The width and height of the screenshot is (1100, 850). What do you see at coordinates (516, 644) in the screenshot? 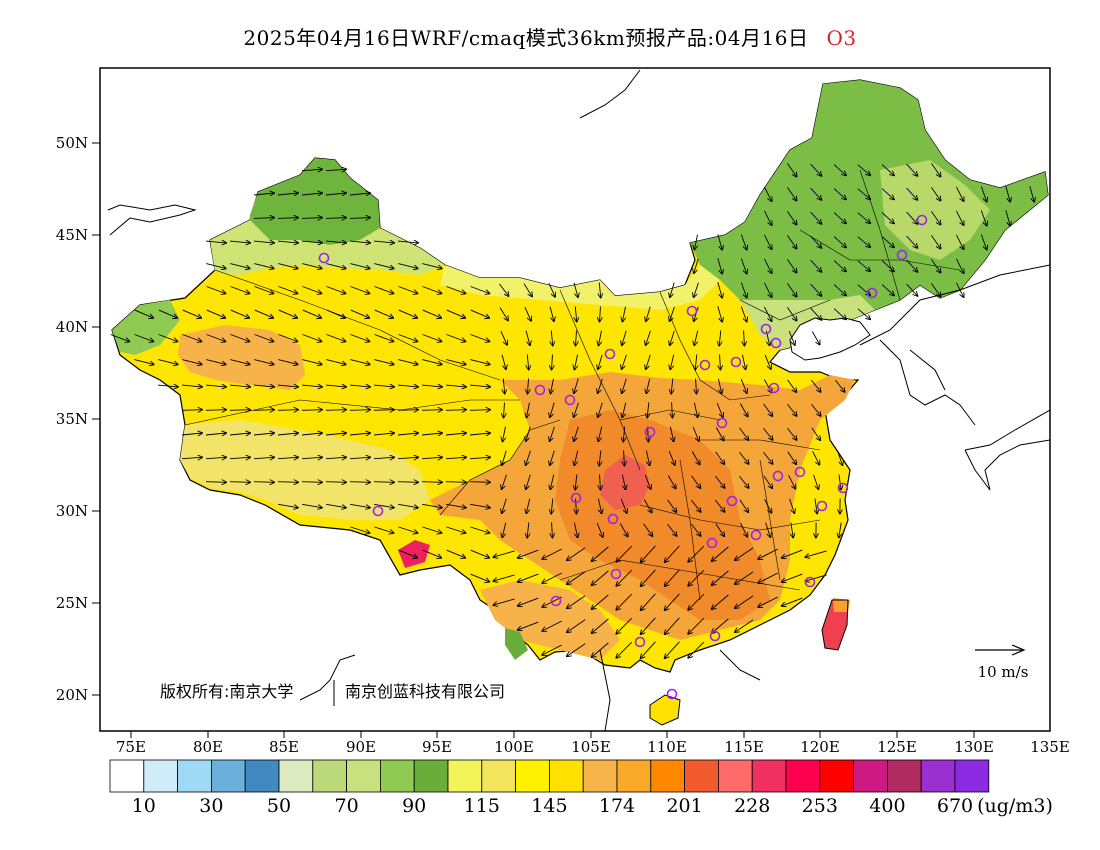
I see `green-spot-yunnan` at bounding box center [516, 644].